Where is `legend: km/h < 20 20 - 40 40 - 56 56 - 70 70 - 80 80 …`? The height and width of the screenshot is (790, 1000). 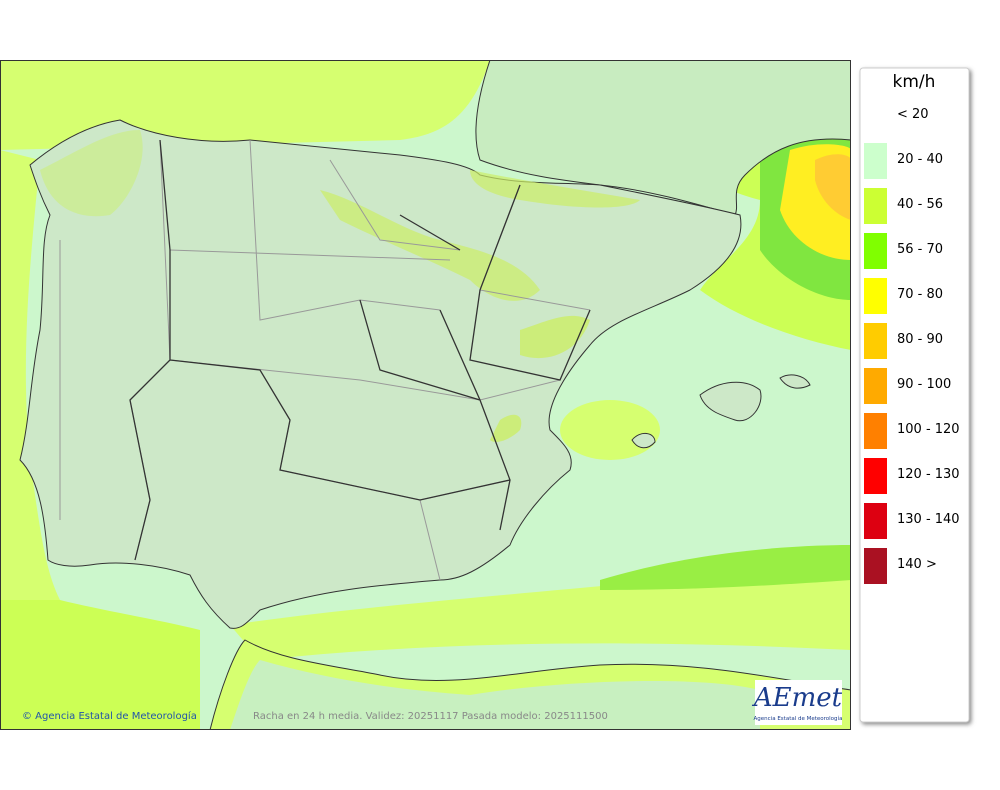
legend: km/h < 20 20 - 40 40 - 56 56 - 70 70 - 80 80 … is located at coordinates (914, 395).